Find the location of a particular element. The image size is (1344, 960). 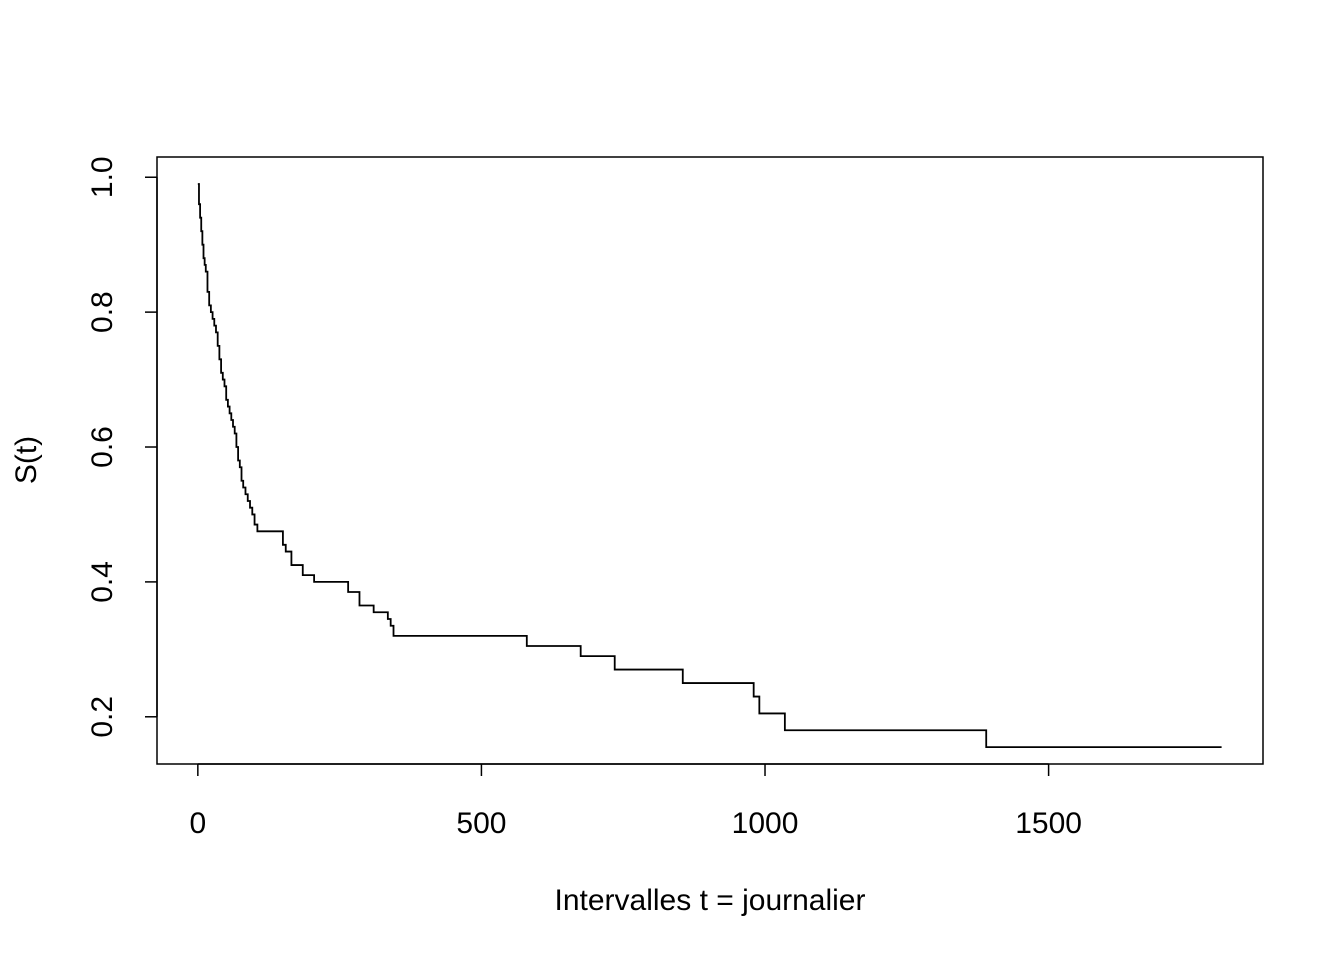

x-tick-label: 500 is located at coordinates (481, 823).